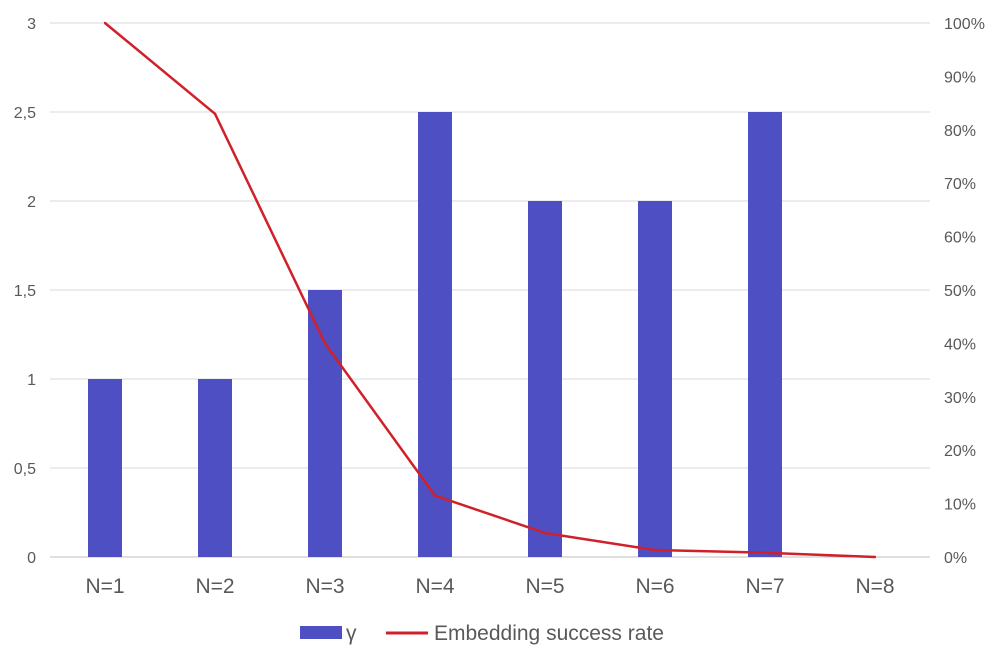 The height and width of the screenshot is (666, 1000). Describe the element at coordinates (31, 202) in the screenshot. I see `left-tick-label: 2` at that location.